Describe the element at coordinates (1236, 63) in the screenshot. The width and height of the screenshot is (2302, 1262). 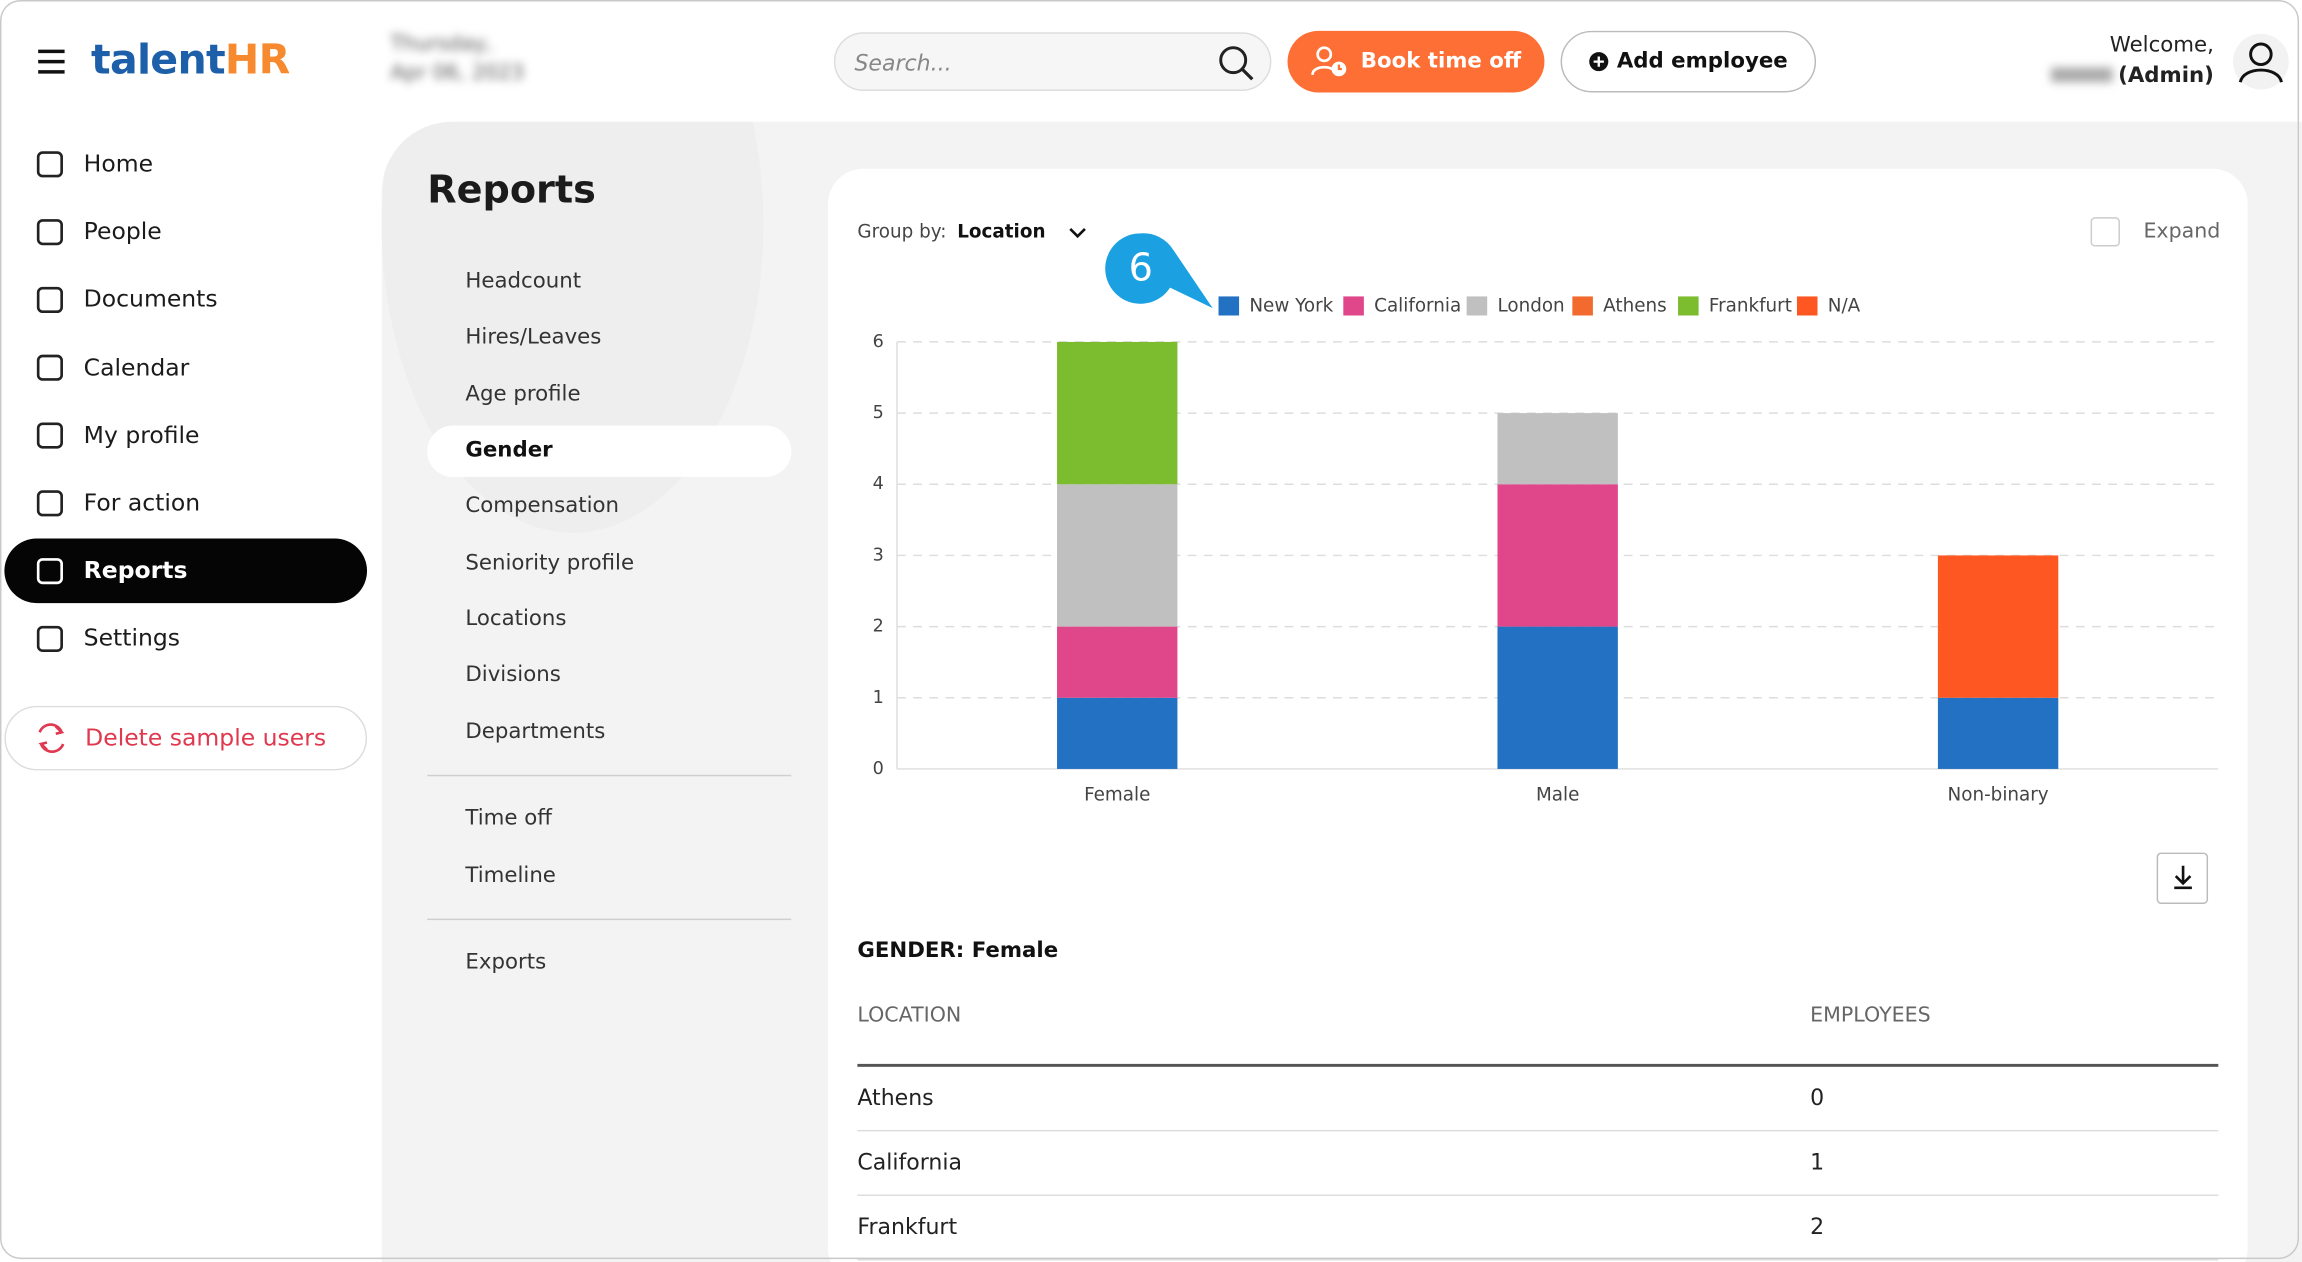
I see `search-icon` at that location.